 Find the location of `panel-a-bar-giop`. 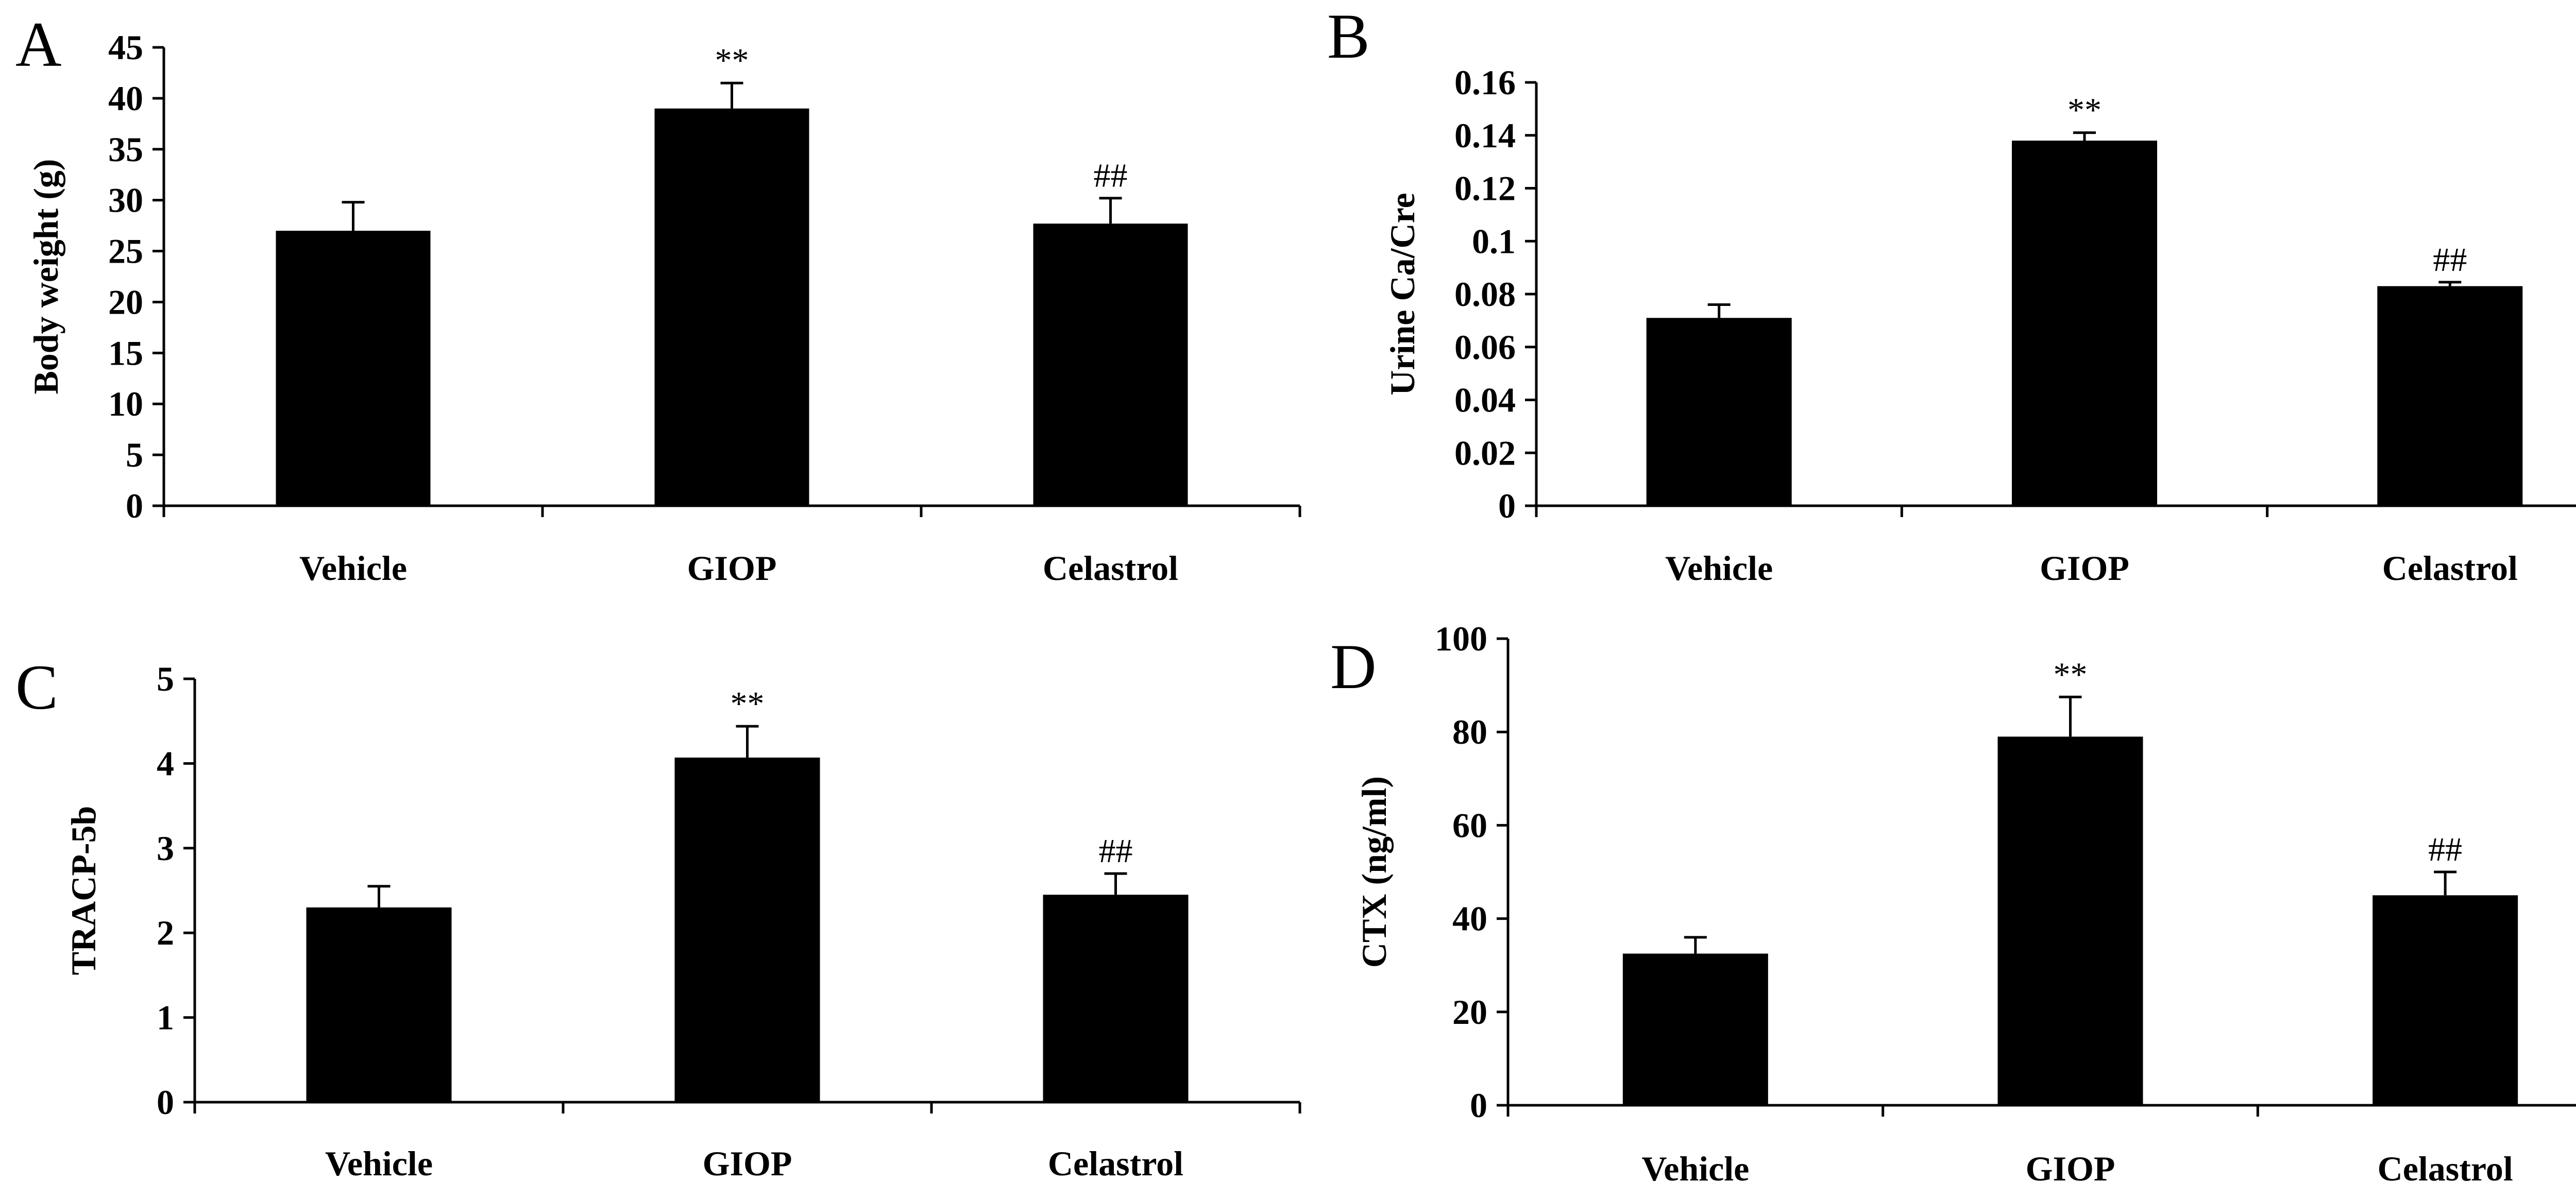

panel-a-bar-giop is located at coordinates (731, 307).